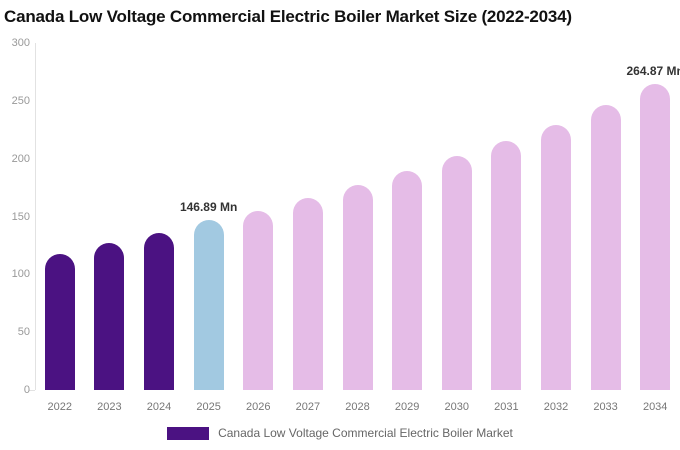 This screenshot has height=450, width=680. Describe the element at coordinates (456, 407) in the screenshot. I see `x-axis-tick-label: 2030` at that location.